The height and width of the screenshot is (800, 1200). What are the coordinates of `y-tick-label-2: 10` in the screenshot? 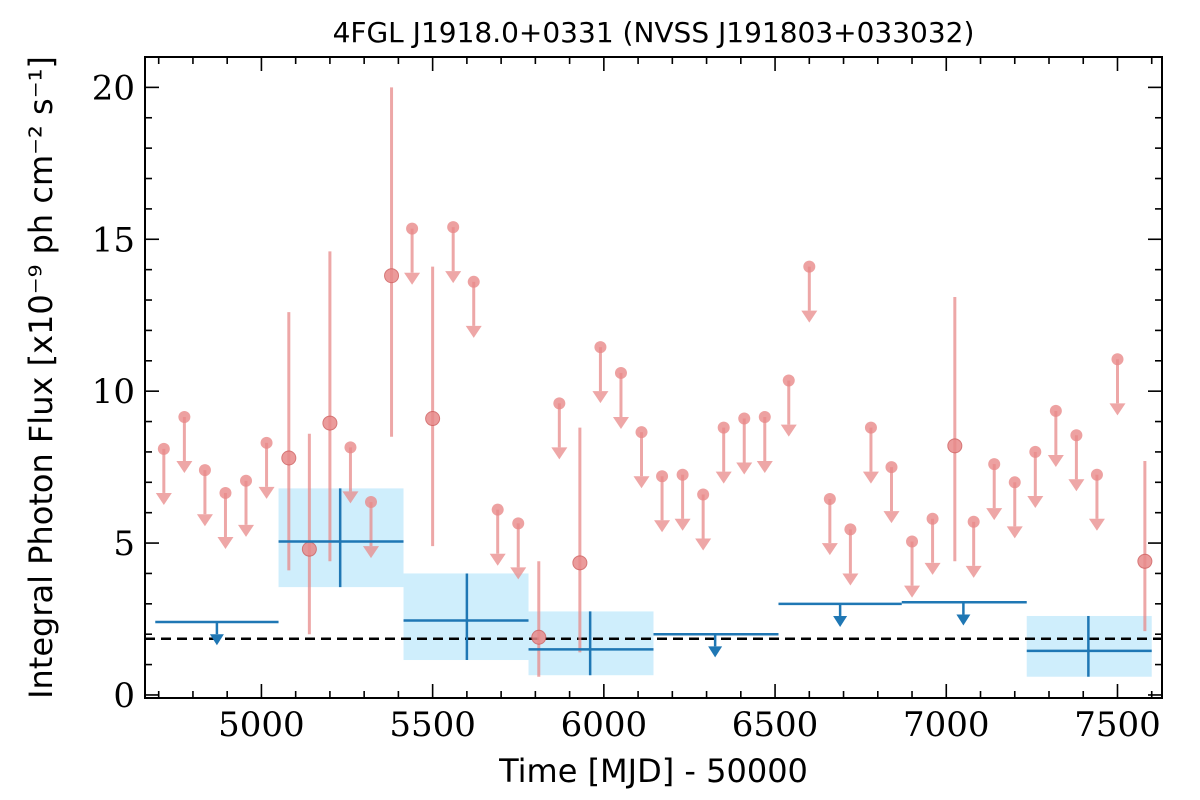 It's located at (113, 392).